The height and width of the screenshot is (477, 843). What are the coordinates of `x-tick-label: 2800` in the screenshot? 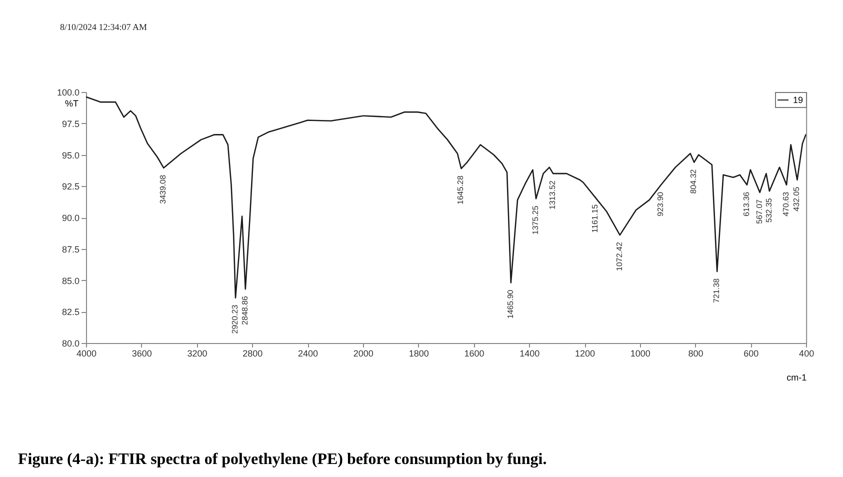 It's located at (252, 353).